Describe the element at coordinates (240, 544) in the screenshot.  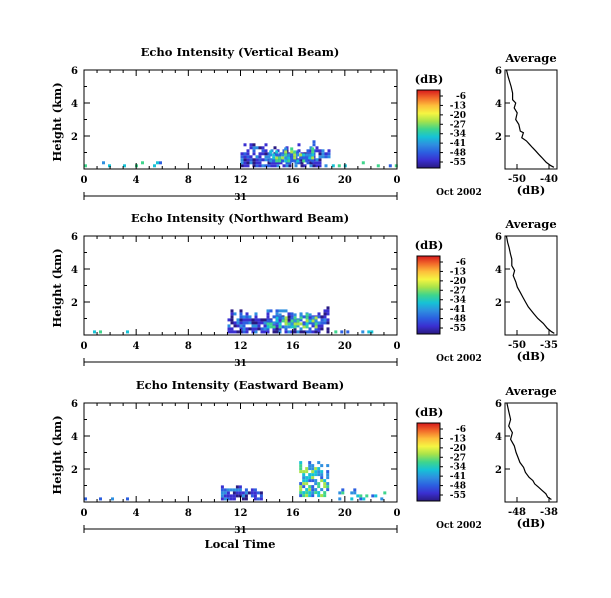
I see `x-axis-label: Local Time` at that location.